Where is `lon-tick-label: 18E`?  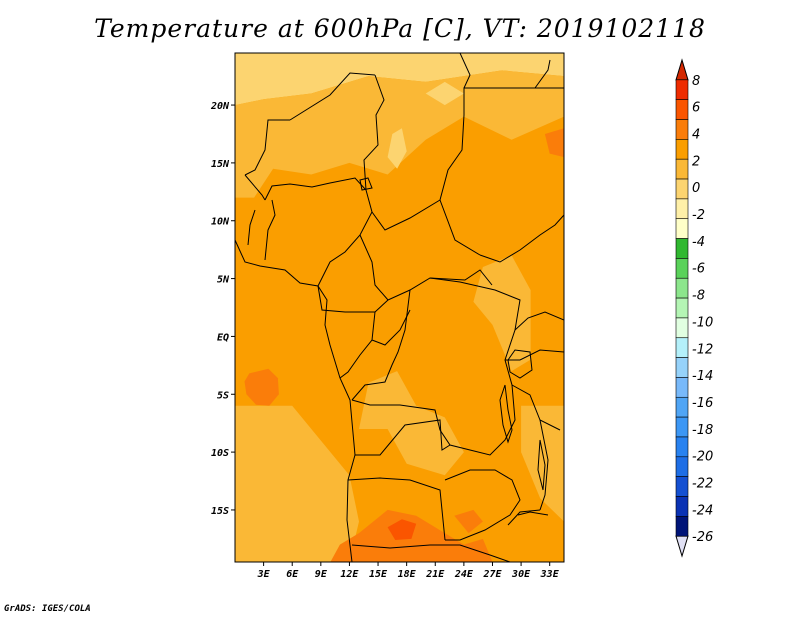 lon-tick-label: 18E is located at coordinates (407, 574).